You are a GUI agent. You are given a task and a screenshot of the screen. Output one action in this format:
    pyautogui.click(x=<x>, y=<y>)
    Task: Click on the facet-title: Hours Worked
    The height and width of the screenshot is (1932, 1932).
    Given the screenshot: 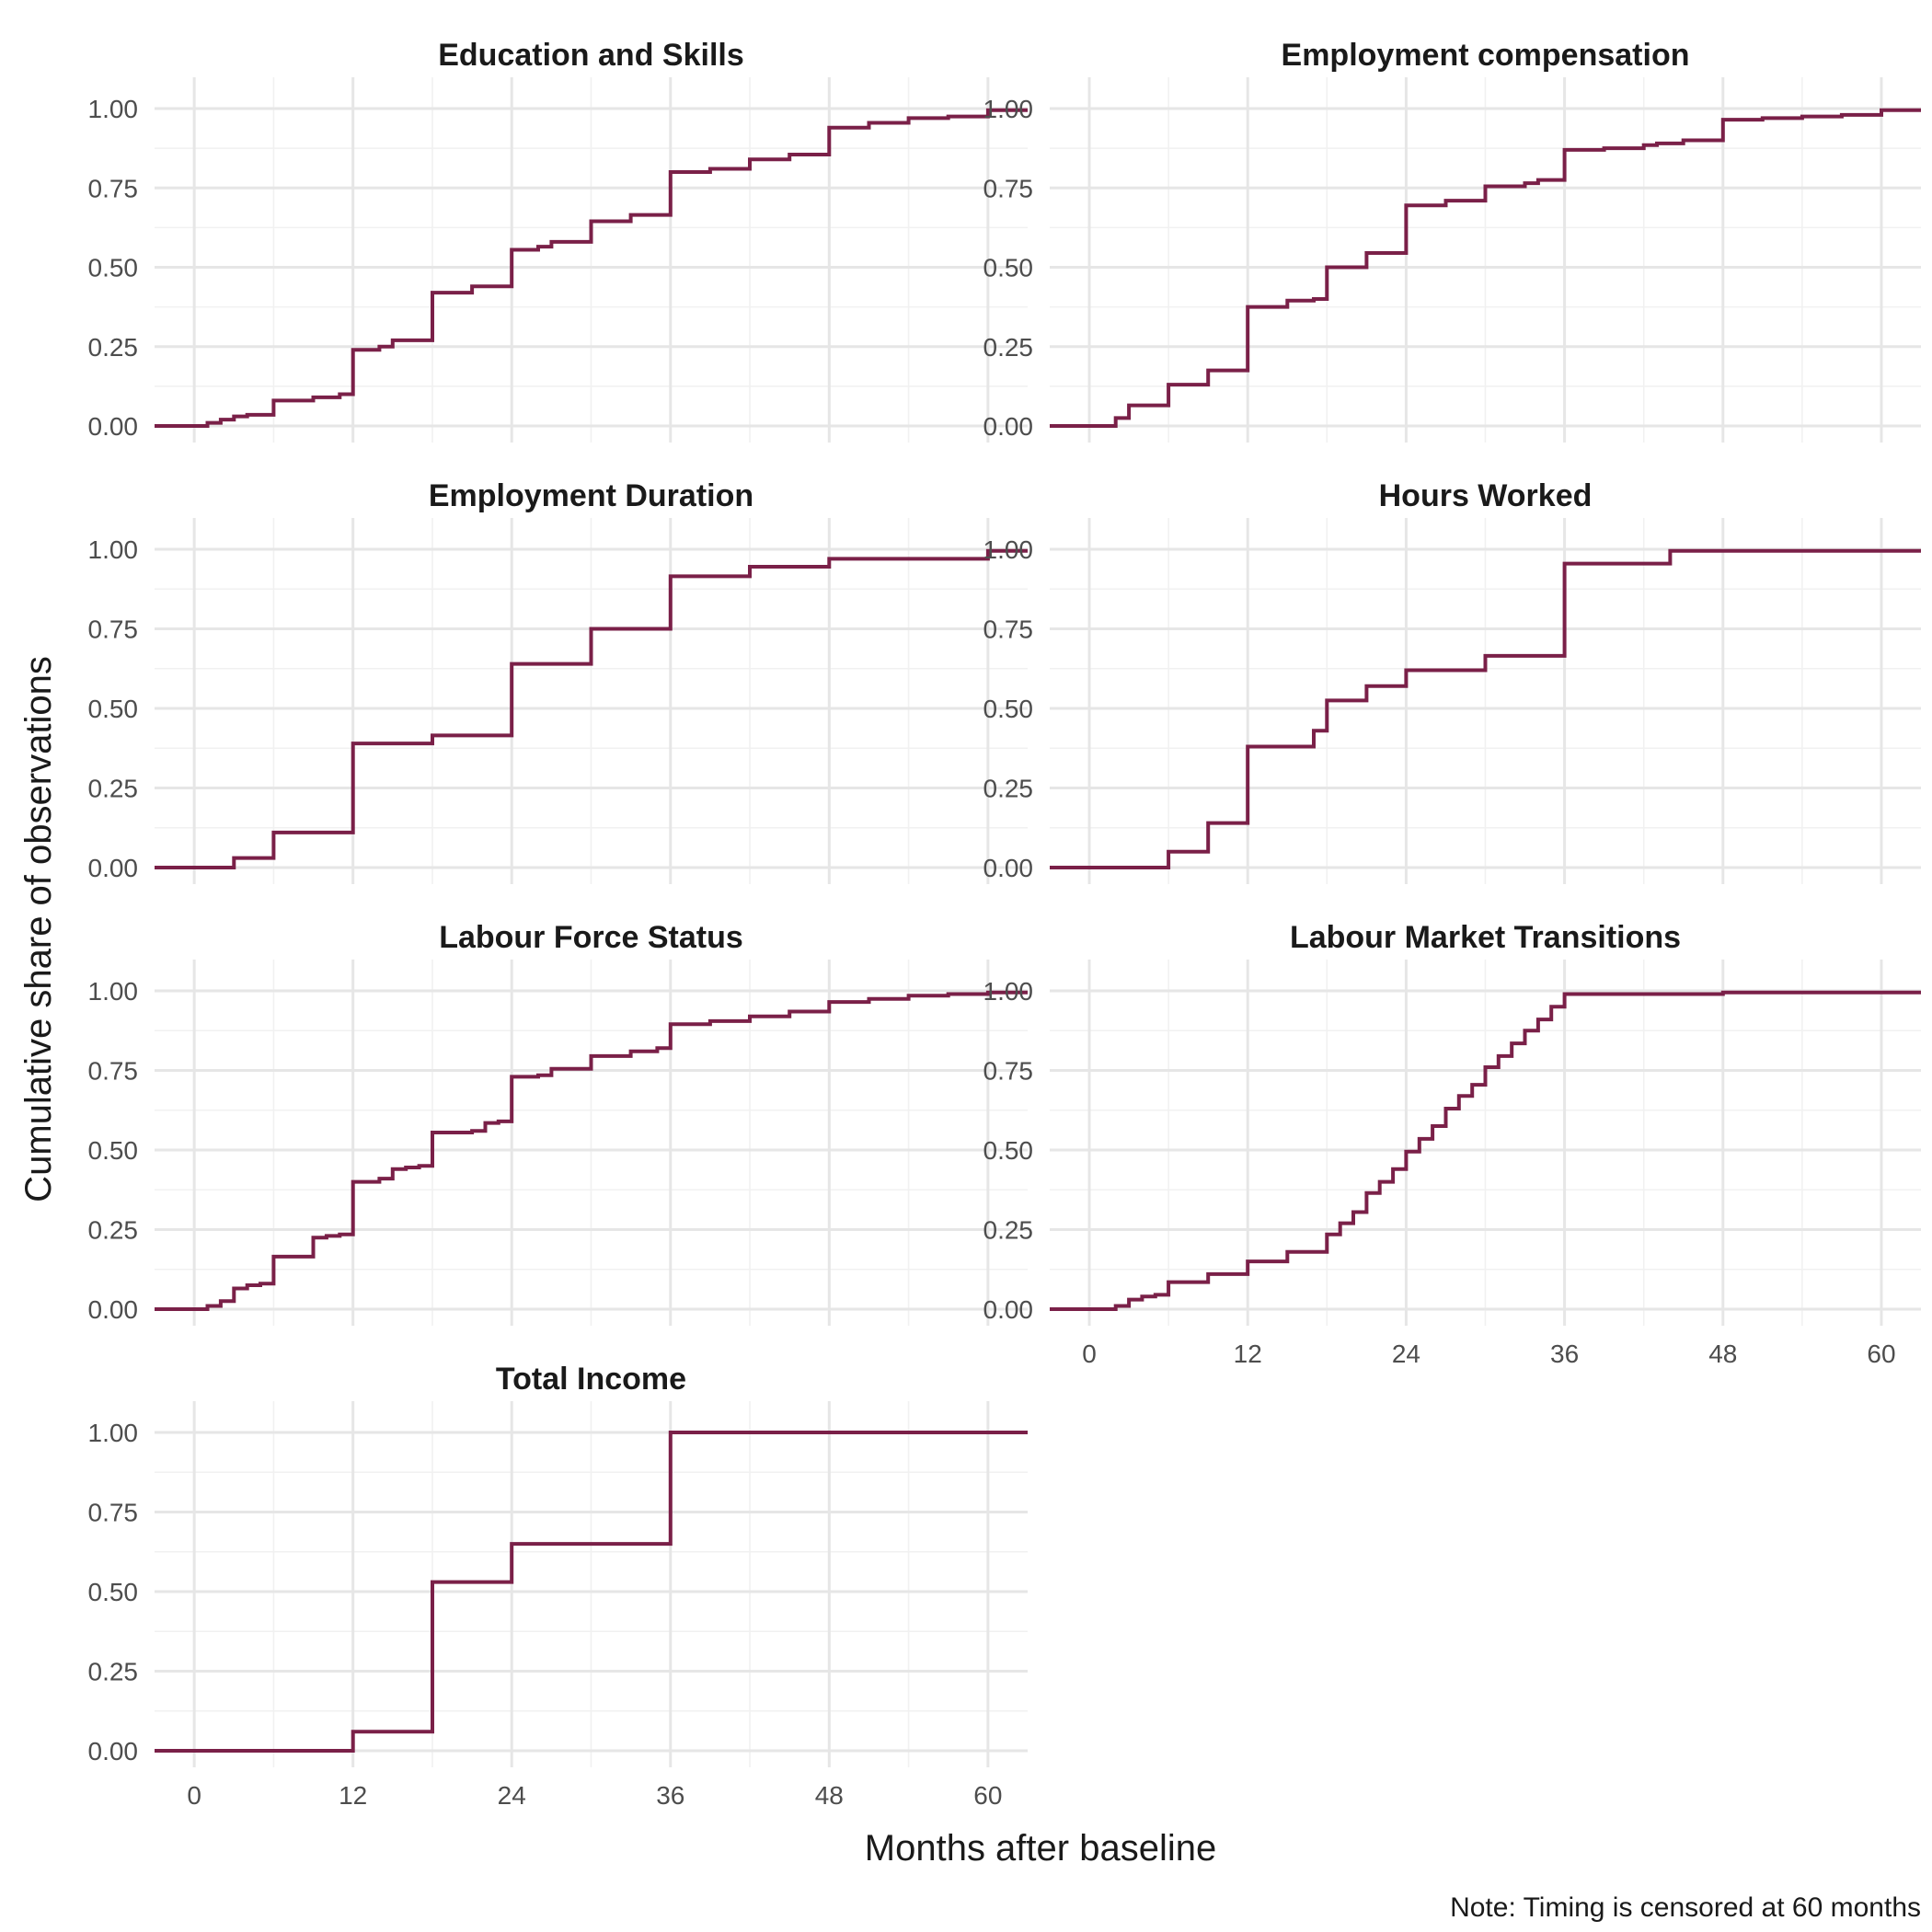 What is the action you would take?
    pyautogui.click(x=1486, y=495)
    